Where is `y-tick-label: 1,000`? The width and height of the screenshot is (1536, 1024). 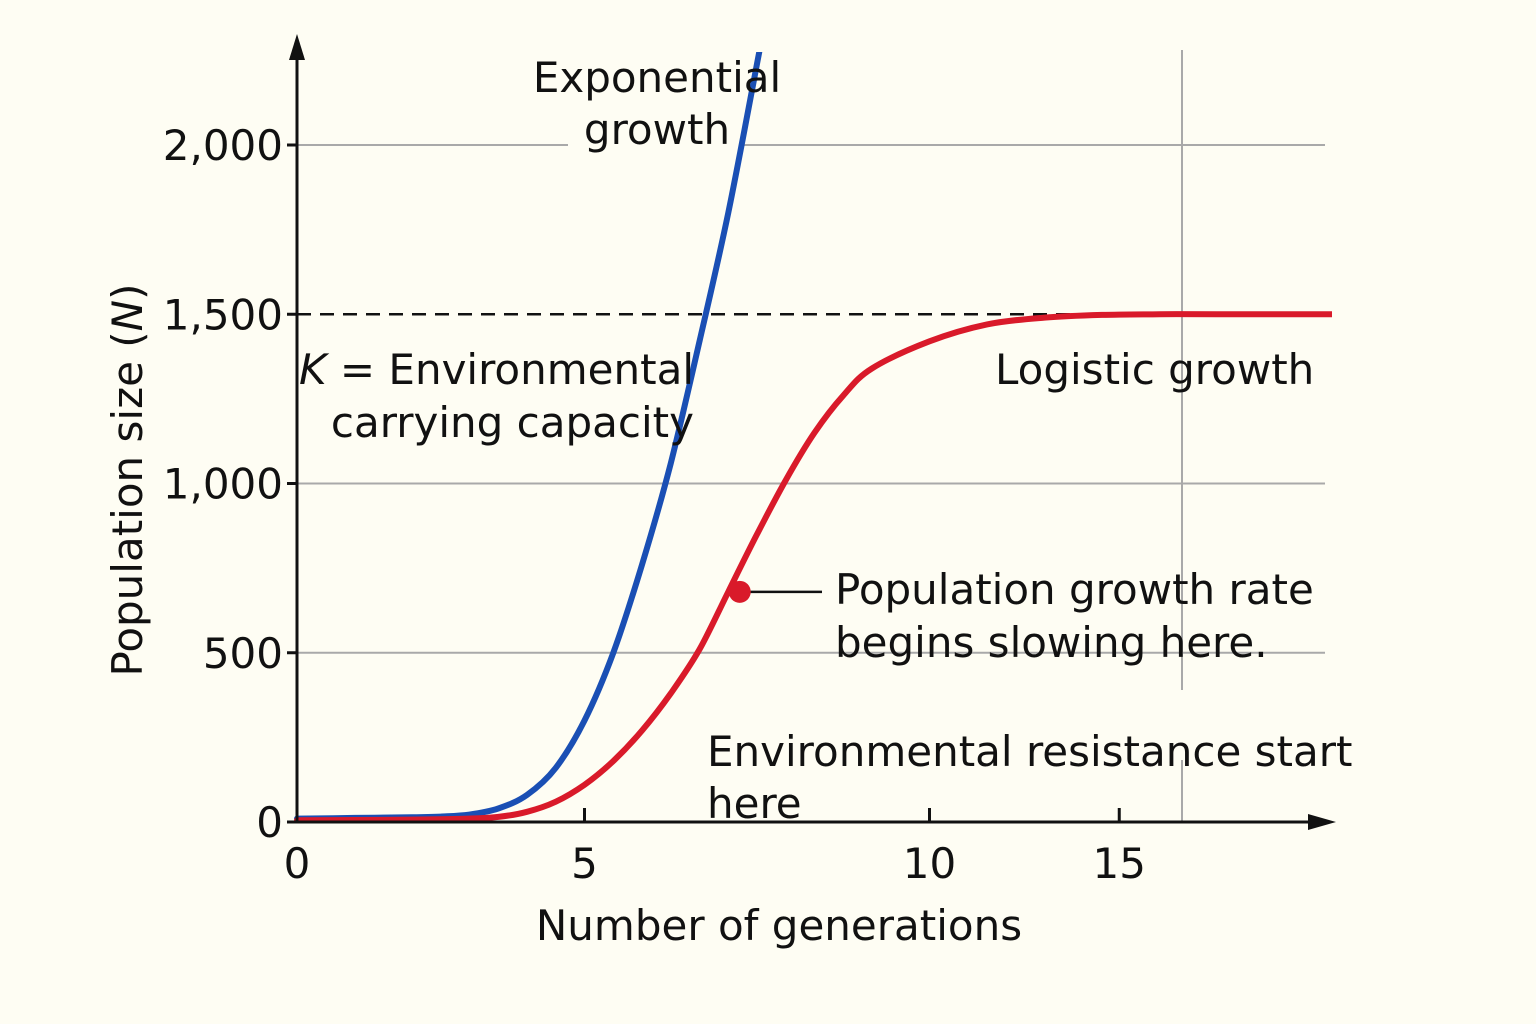 y-tick-label: 1,000 is located at coordinates (223, 484).